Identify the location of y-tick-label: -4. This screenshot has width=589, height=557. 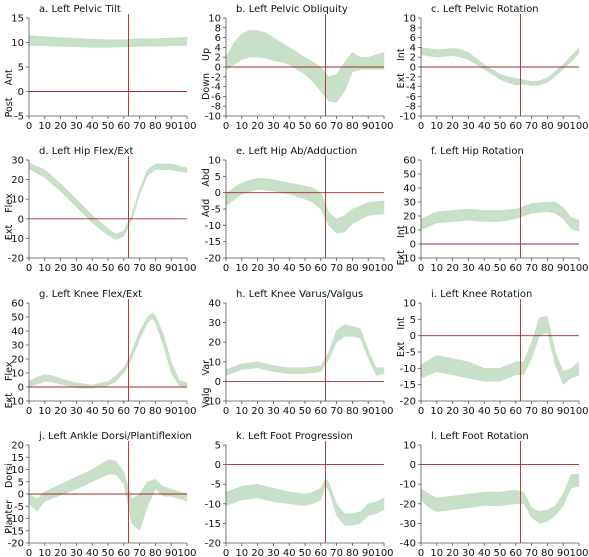
(411, 87).